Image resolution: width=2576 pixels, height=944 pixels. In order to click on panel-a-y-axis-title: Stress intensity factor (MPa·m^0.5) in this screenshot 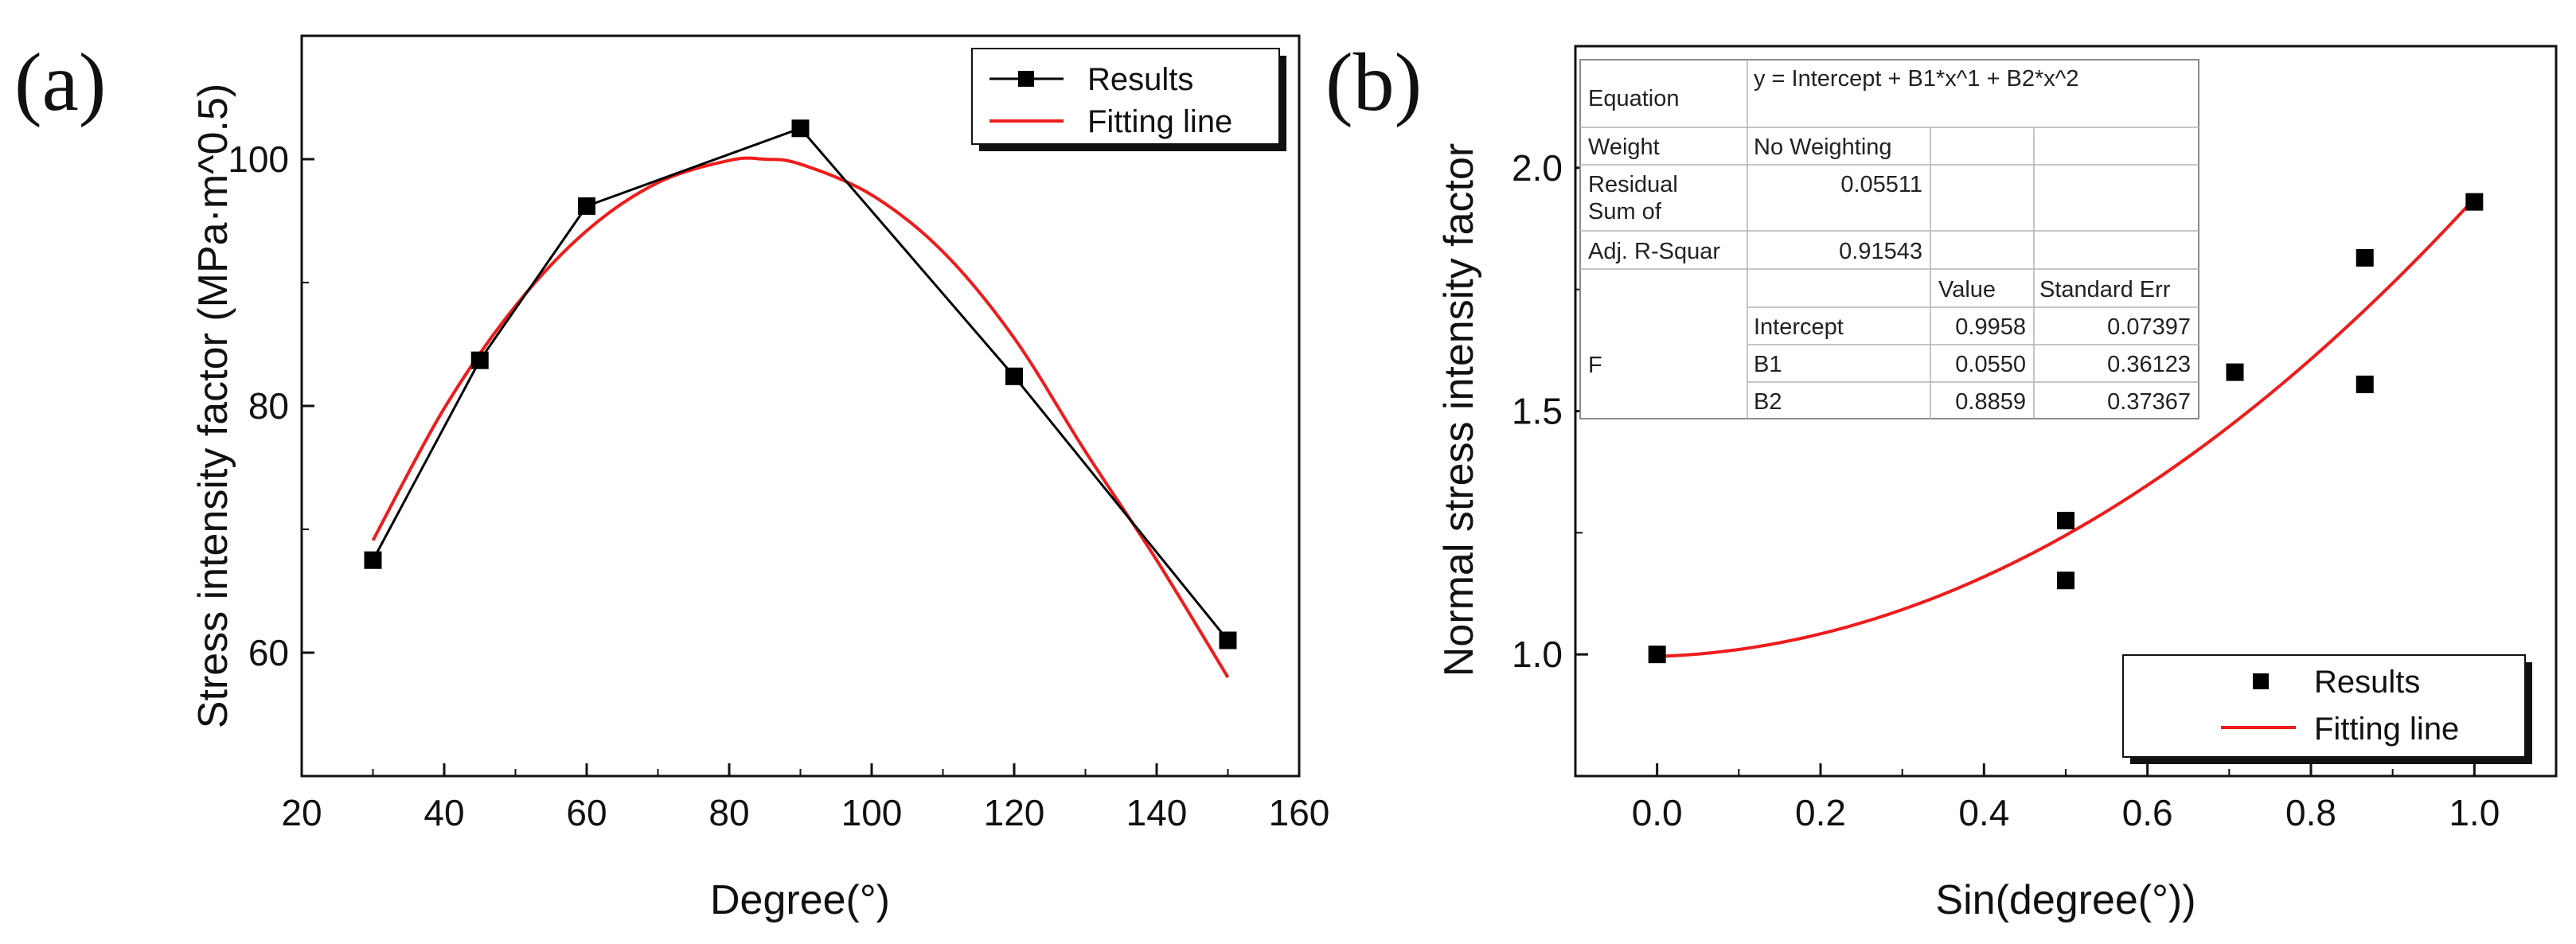, I will do `click(213, 406)`.